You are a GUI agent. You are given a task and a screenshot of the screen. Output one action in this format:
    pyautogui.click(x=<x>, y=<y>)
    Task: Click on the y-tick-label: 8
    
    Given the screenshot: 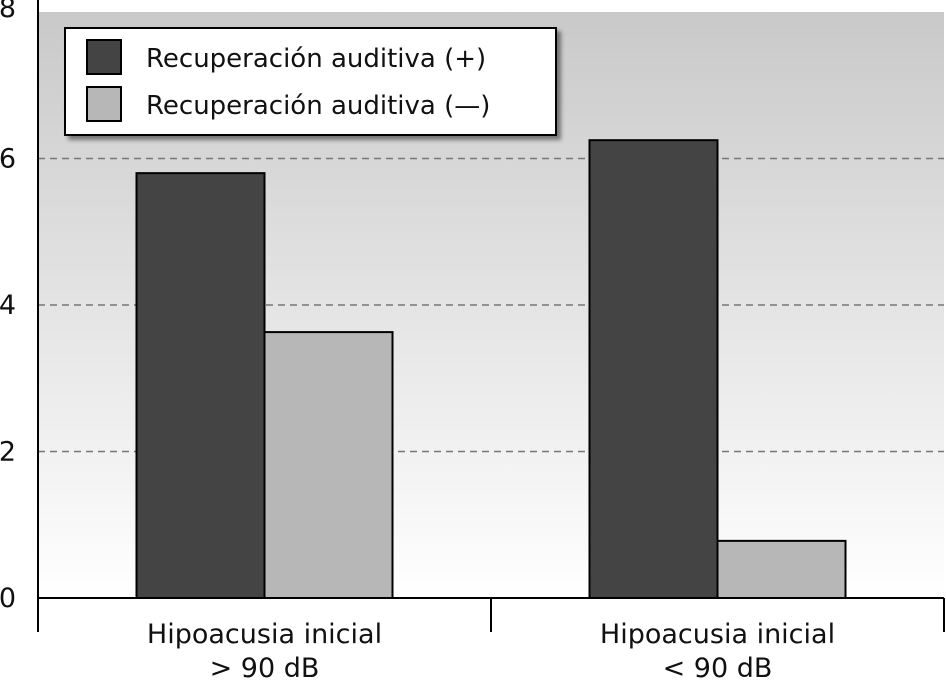 What is the action you would take?
    pyautogui.click(x=8, y=12)
    